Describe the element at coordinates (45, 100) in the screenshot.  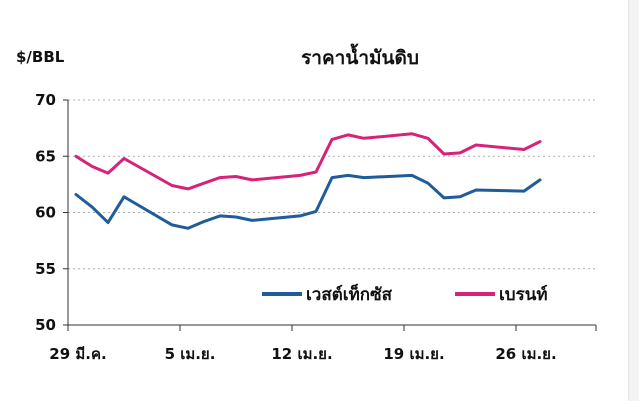
I see `y-tick-label: 70` at that location.